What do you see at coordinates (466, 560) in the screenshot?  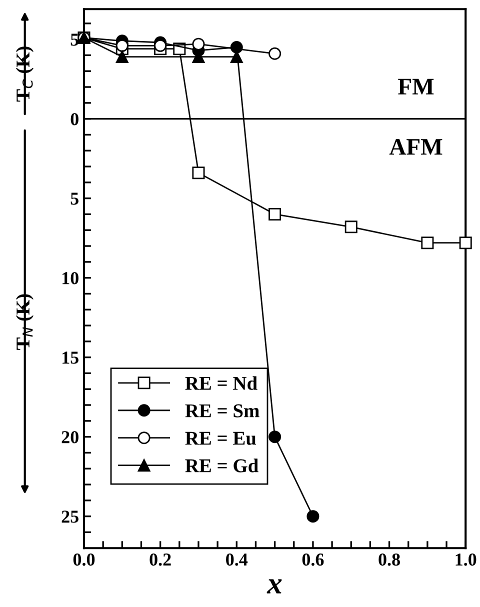 I see `x-tick-label: 1.0` at bounding box center [466, 560].